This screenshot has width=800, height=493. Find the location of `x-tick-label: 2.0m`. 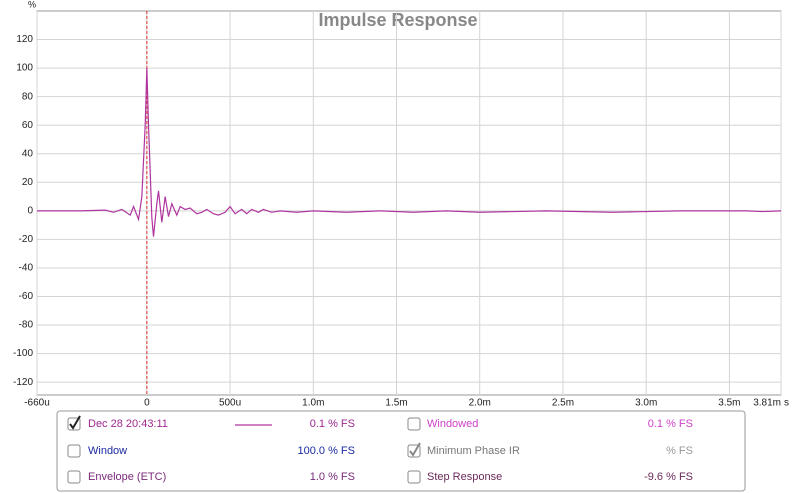

x-tick-label: 2.0m is located at coordinates (480, 403).